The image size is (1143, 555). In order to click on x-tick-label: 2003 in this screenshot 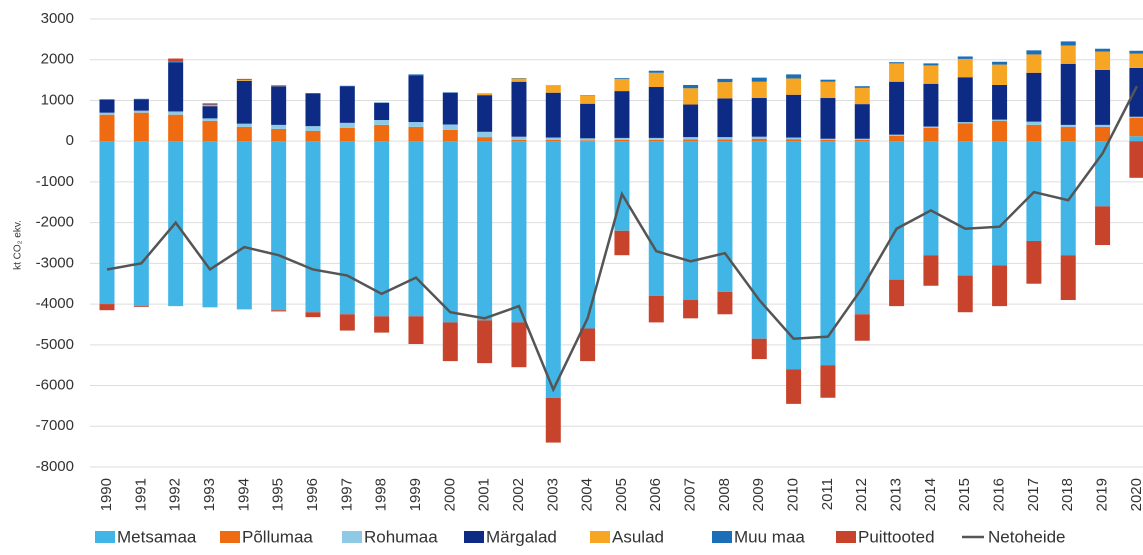, I will do `click(552, 494)`.